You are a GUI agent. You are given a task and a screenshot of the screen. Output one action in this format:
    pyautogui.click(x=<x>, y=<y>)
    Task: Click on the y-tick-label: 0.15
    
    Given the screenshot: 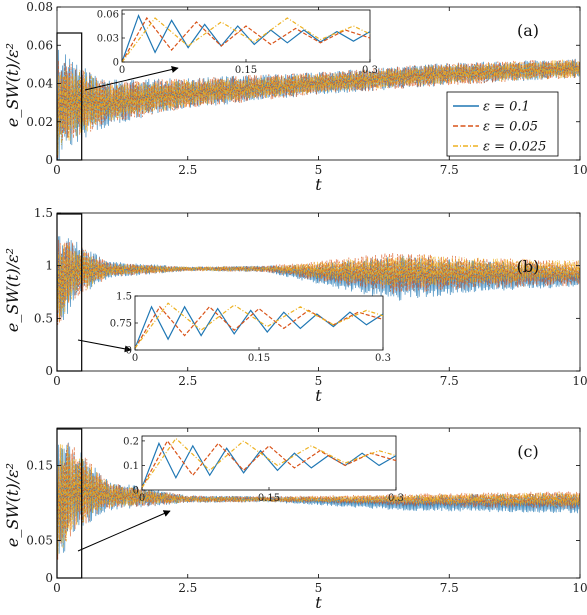 What is the action you would take?
    pyautogui.click(x=39, y=466)
    